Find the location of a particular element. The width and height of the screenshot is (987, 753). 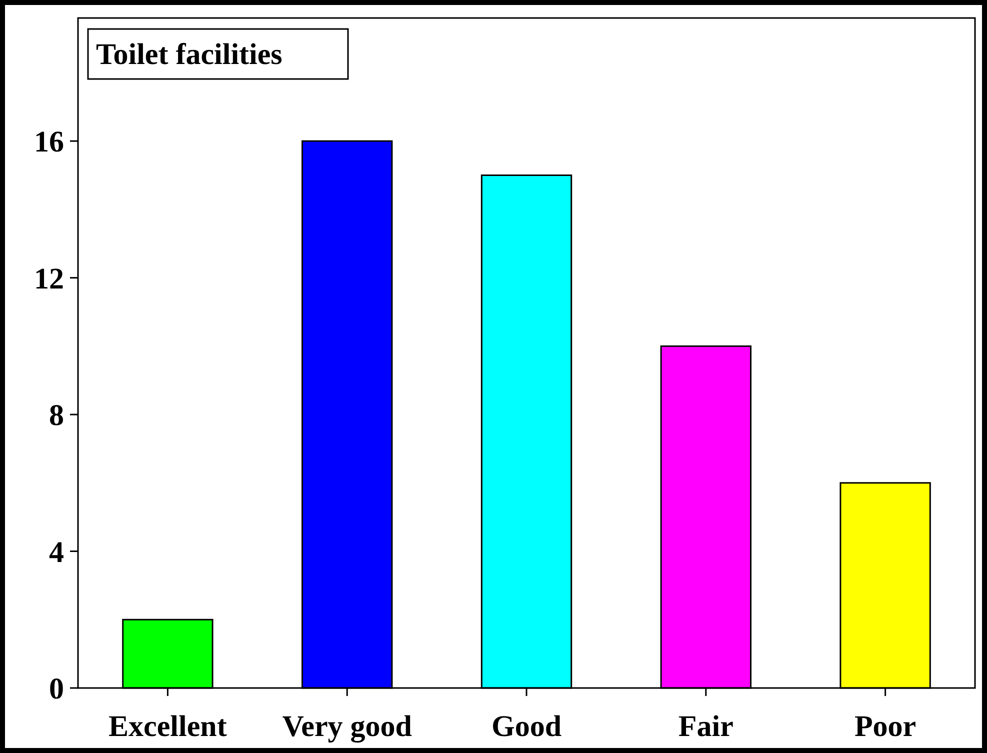

y-tick-label: 0 is located at coordinates (56, 689).